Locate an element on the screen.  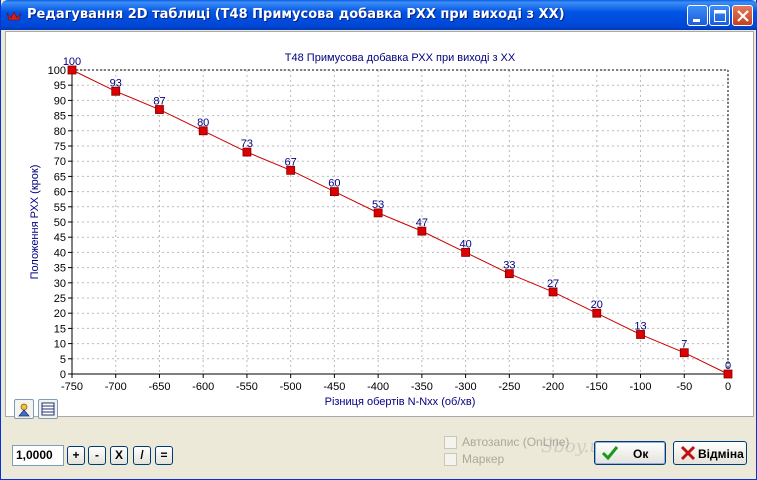
data-point-label: 7 is located at coordinates (684, 345).